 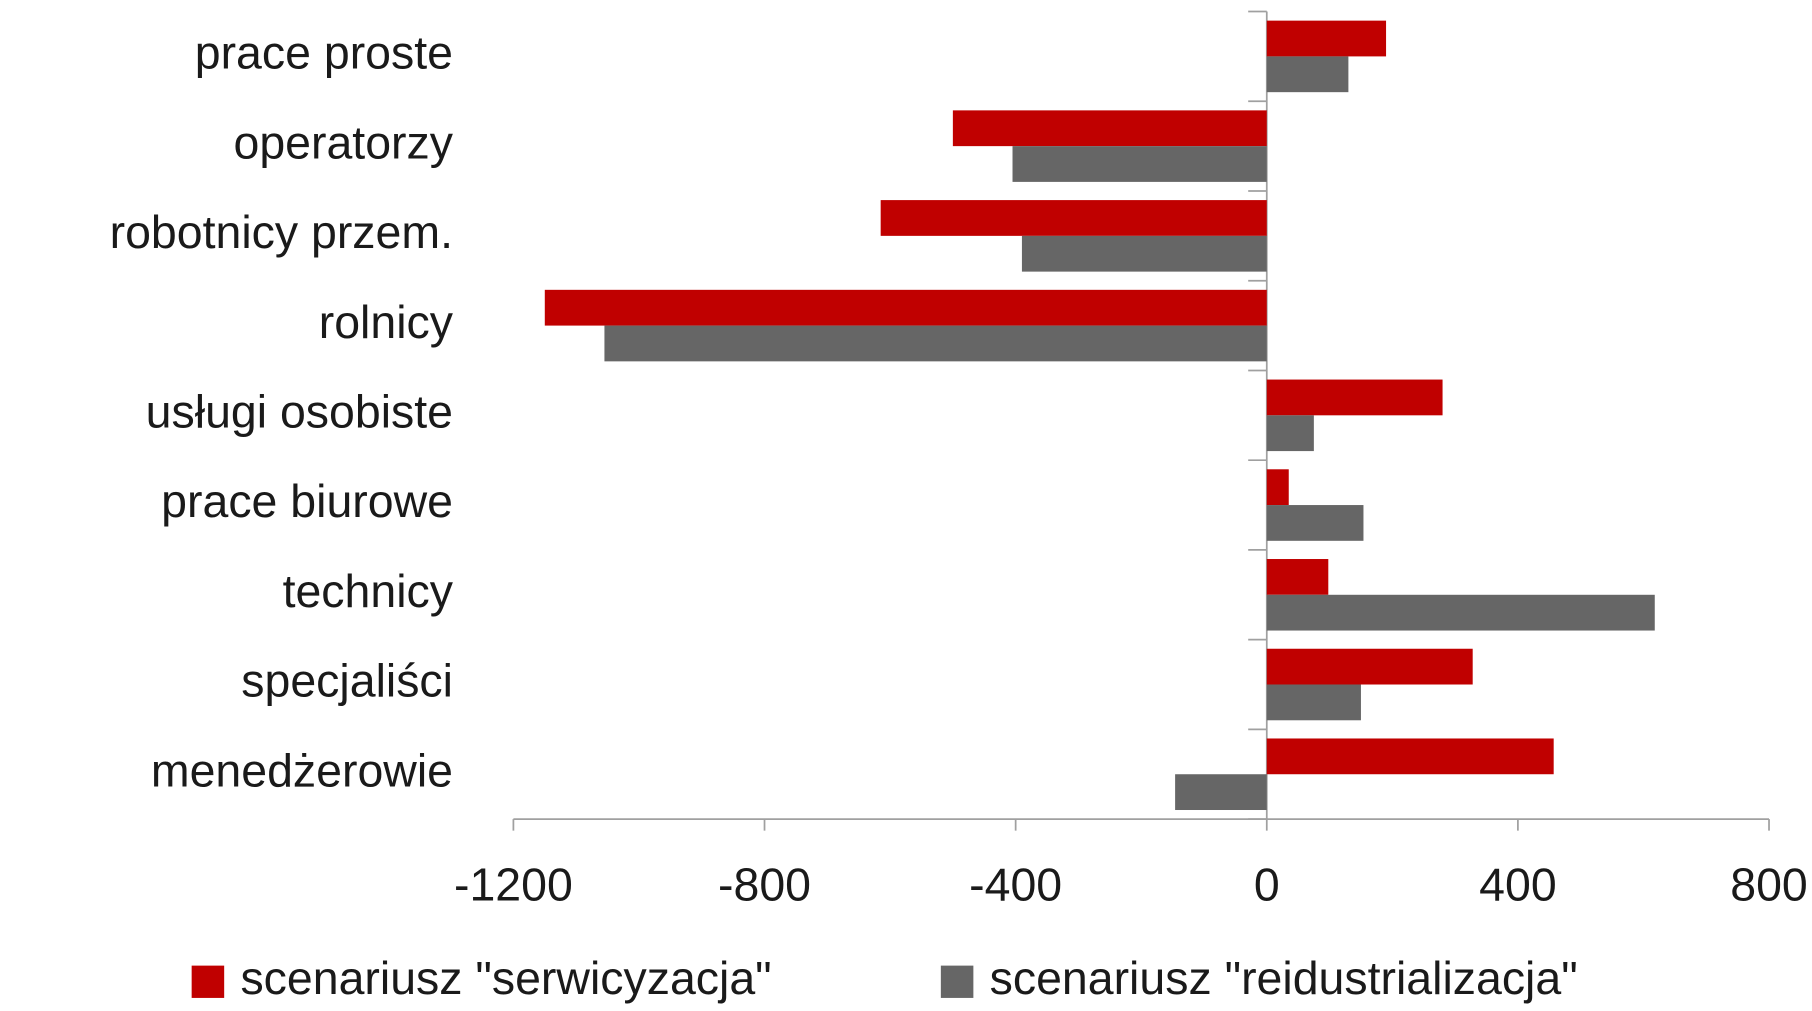 What do you see at coordinates (1267, 885) in the screenshot?
I see `x-tick-label: 0` at bounding box center [1267, 885].